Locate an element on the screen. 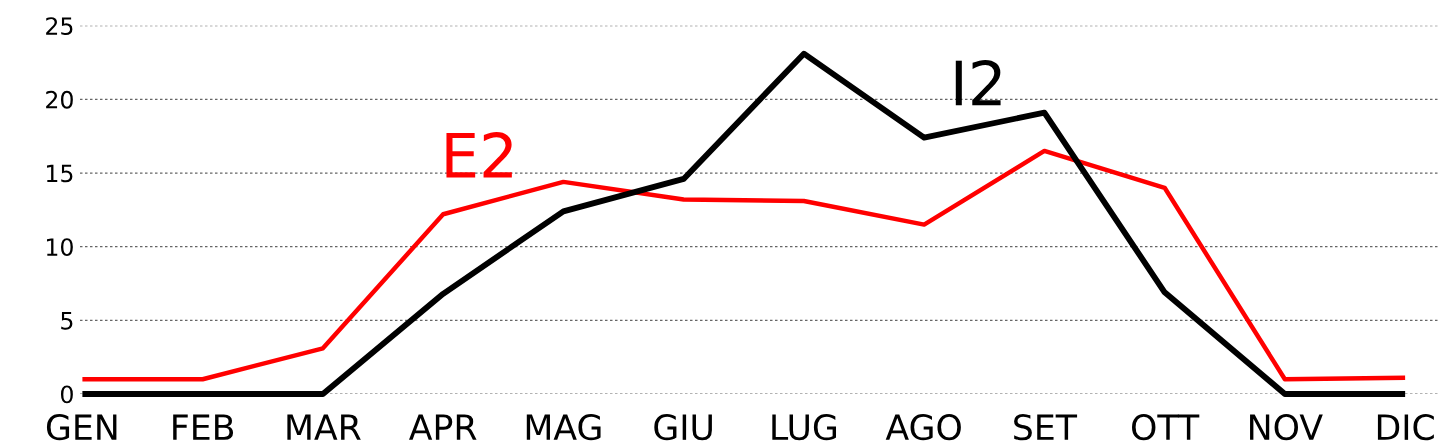  y-tick-label: 15 is located at coordinates (59, 173).